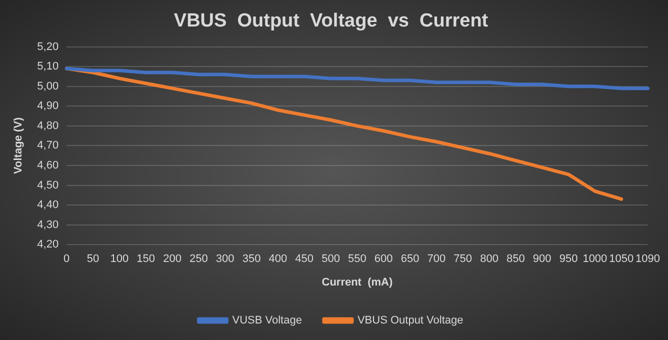 The height and width of the screenshot is (340, 668). Describe the element at coordinates (199, 259) in the screenshot. I see `x-tick-label: 250` at that location.